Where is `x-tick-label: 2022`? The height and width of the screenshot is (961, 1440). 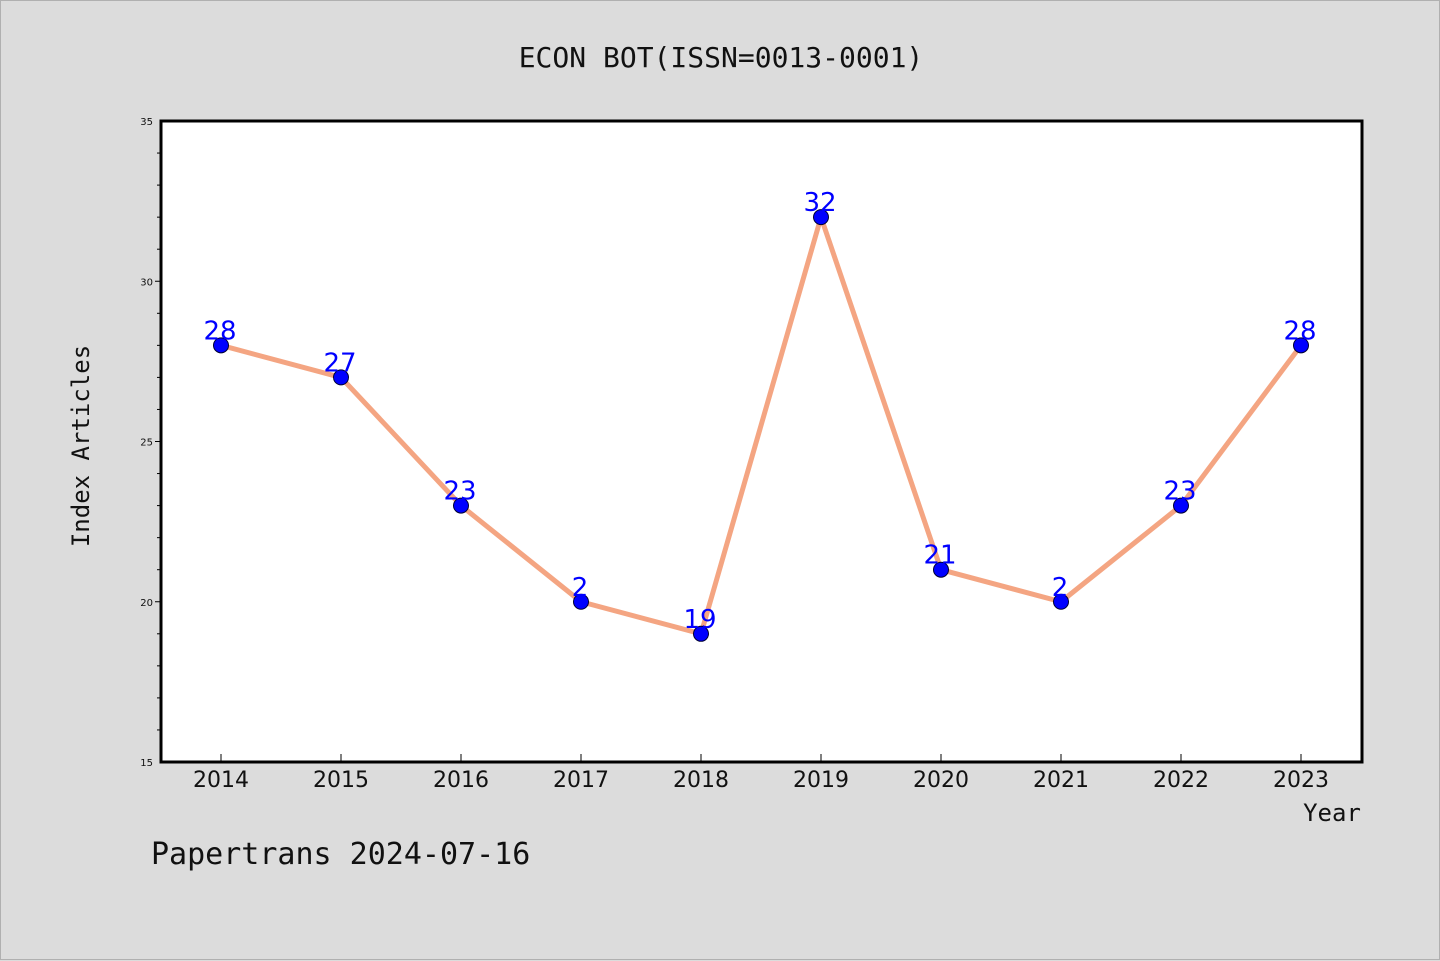
x-tick-label: 2022 is located at coordinates (1181, 780).